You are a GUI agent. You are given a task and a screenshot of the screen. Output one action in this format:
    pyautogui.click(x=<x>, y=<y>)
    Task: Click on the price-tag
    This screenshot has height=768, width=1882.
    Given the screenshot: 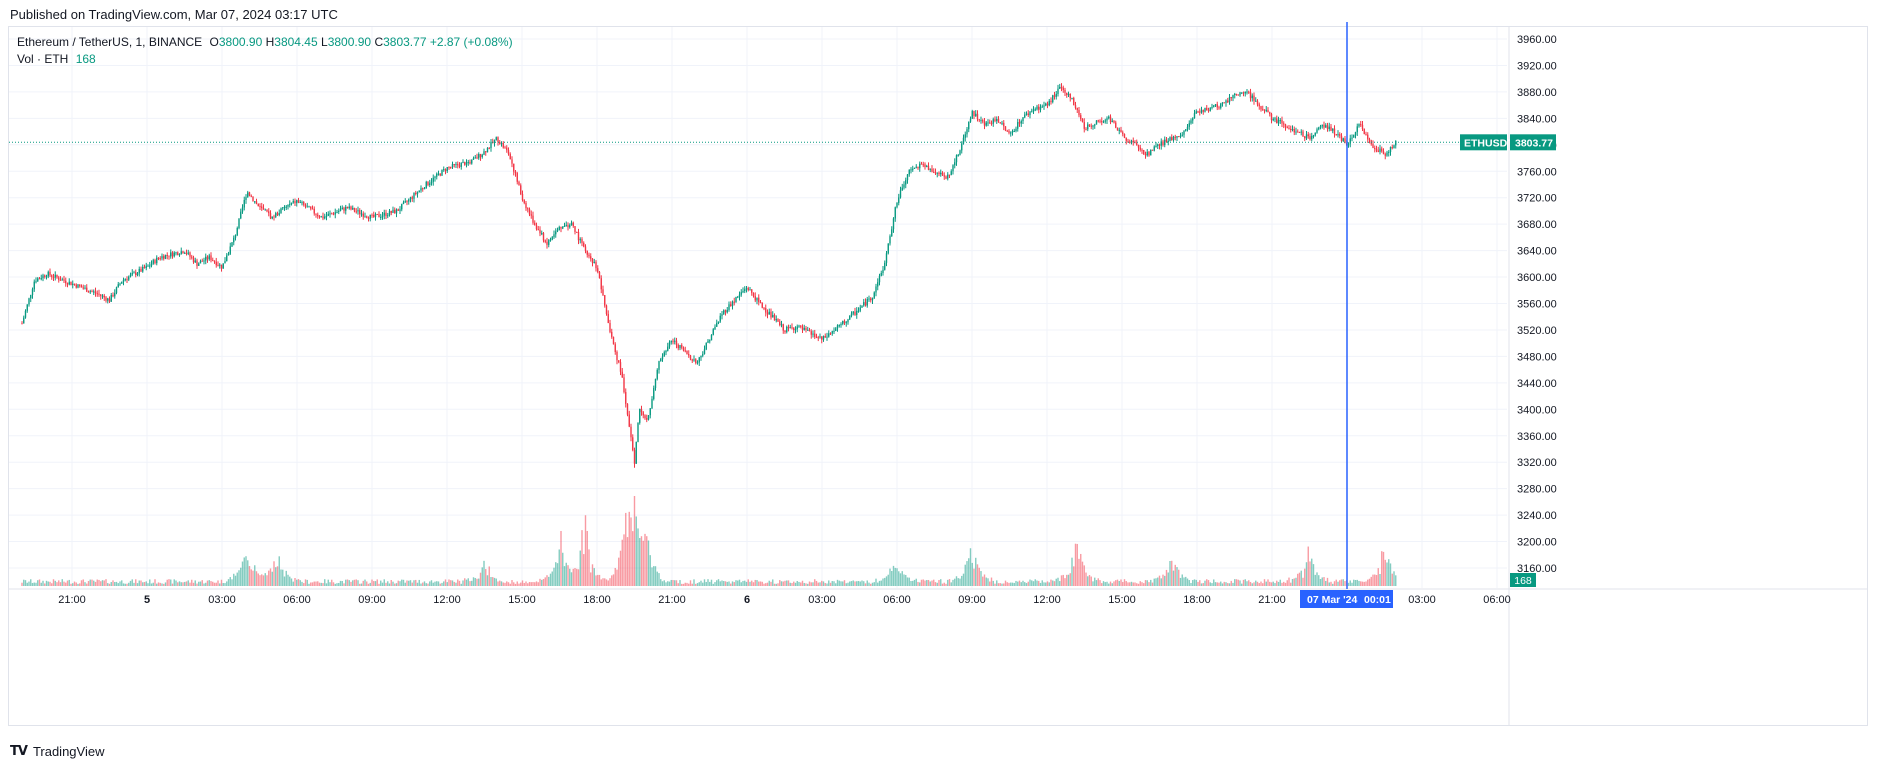 What is the action you would take?
    pyautogui.click(x=1533, y=142)
    